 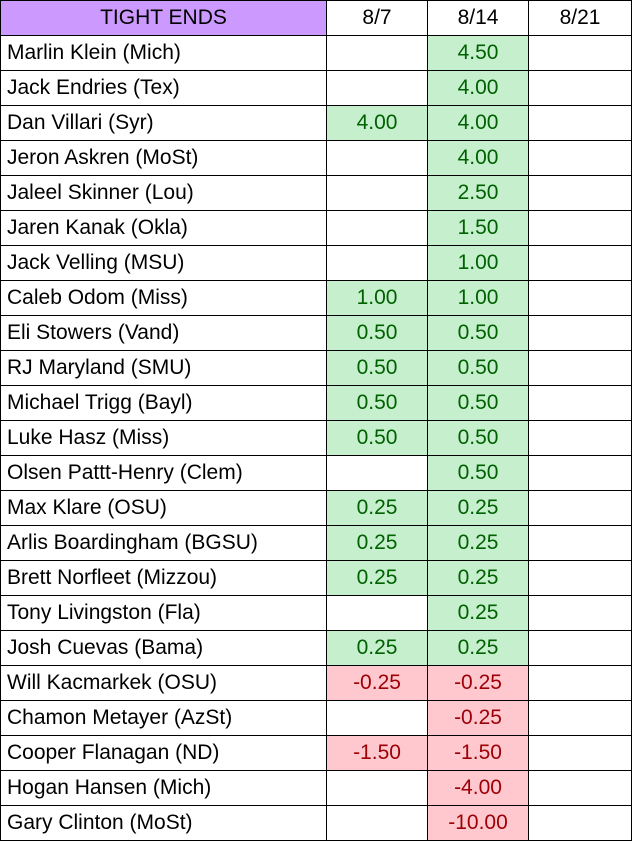 I want to click on player-row: Olsen Pattt-Henry (Clem) 0.50, so click(x=316, y=473).